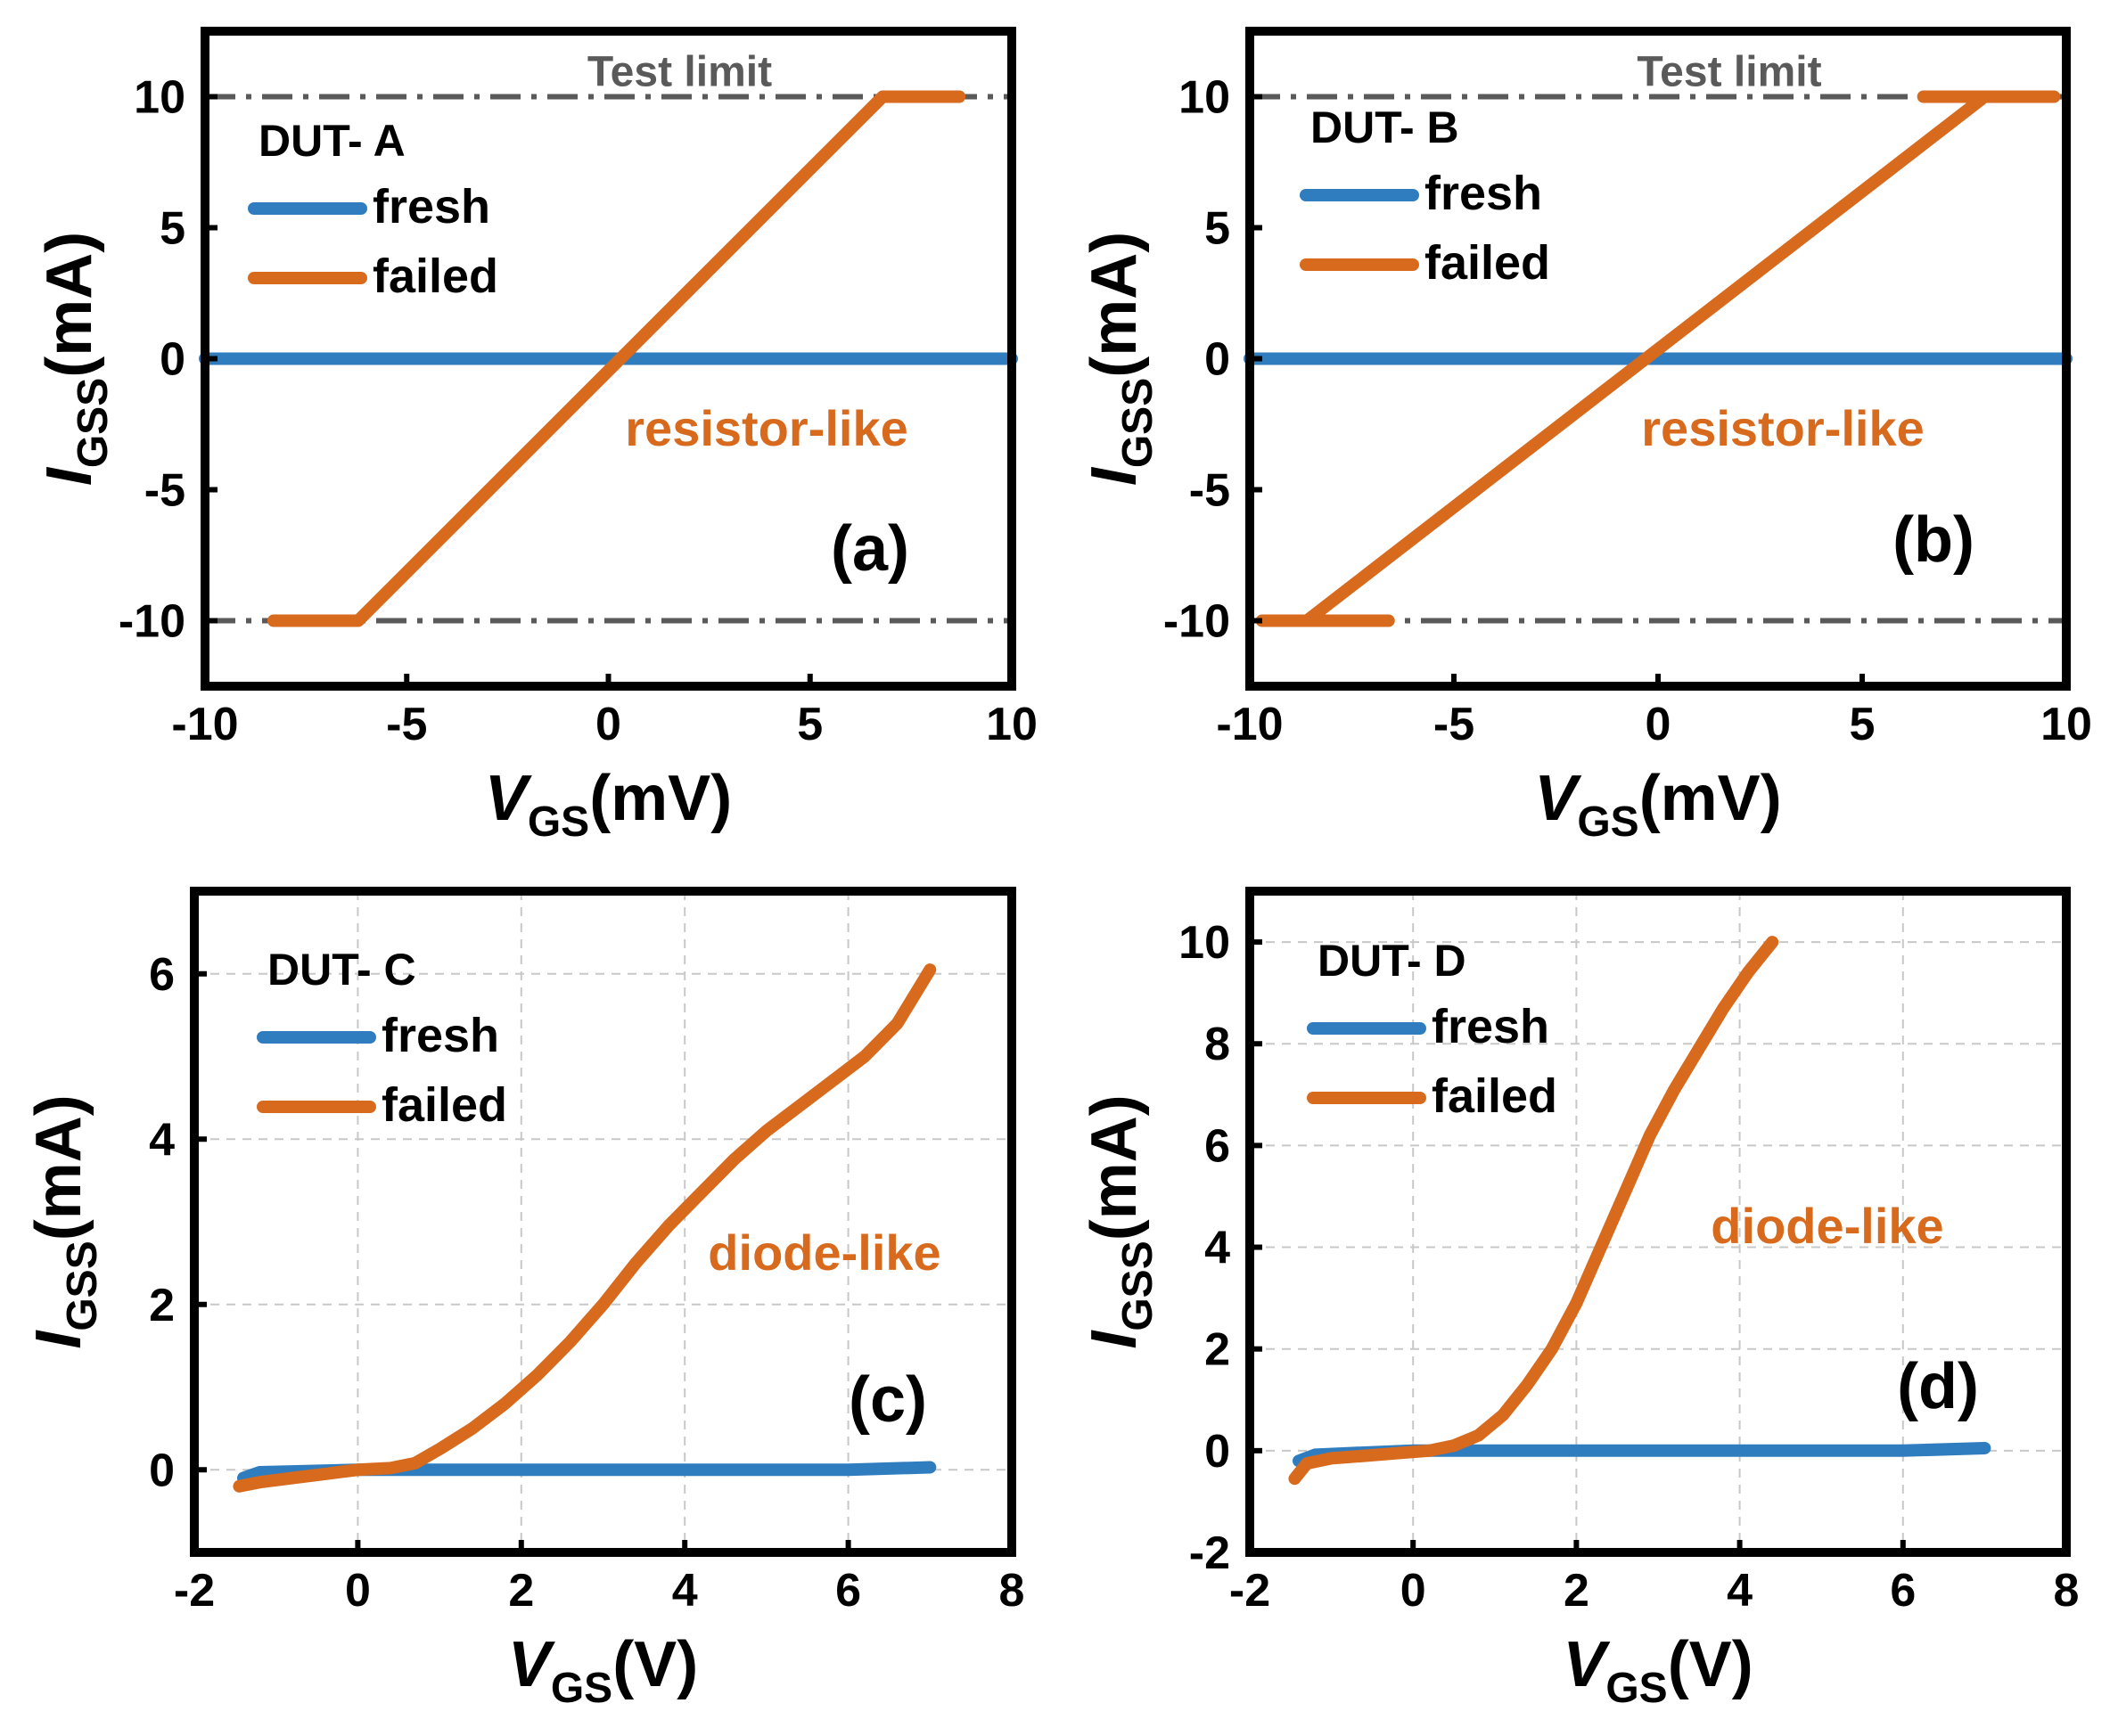  What do you see at coordinates (1938, 1387) in the screenshot?
I see `panel-label: (d)` at bounding box center [1938, 1387].